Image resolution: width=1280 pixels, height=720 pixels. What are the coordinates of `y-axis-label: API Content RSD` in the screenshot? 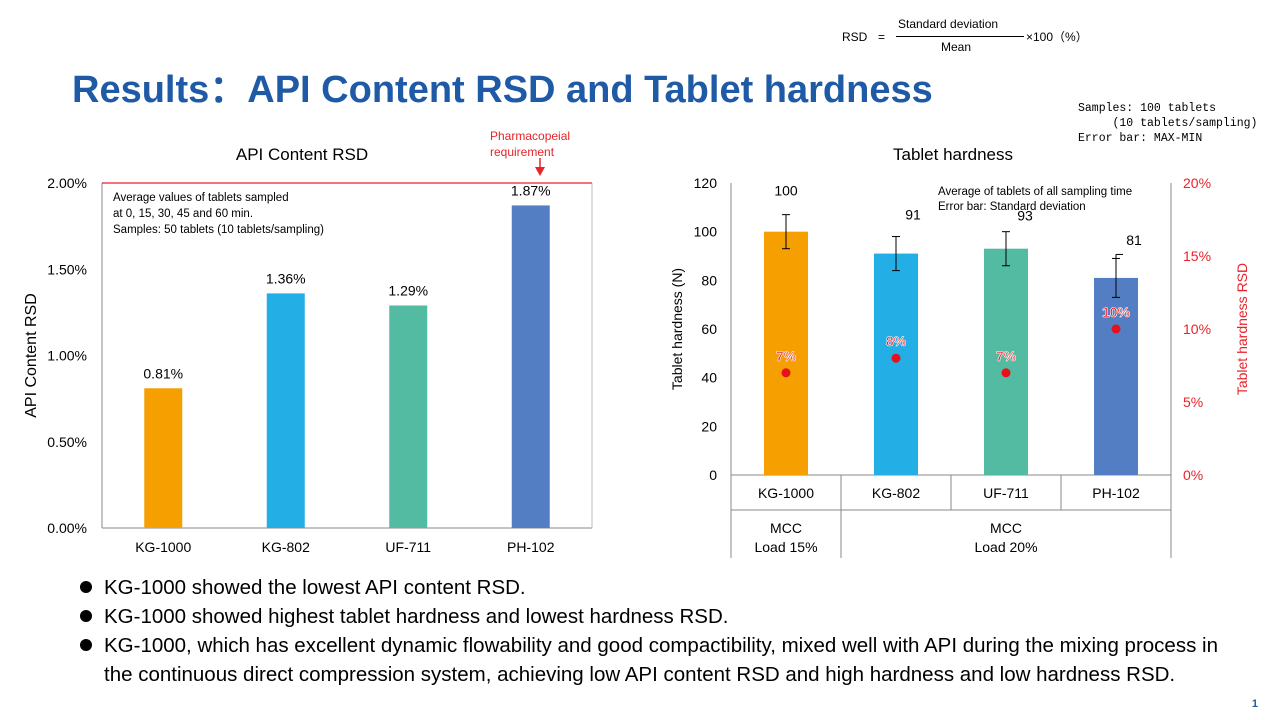 It's located at (31, 355).